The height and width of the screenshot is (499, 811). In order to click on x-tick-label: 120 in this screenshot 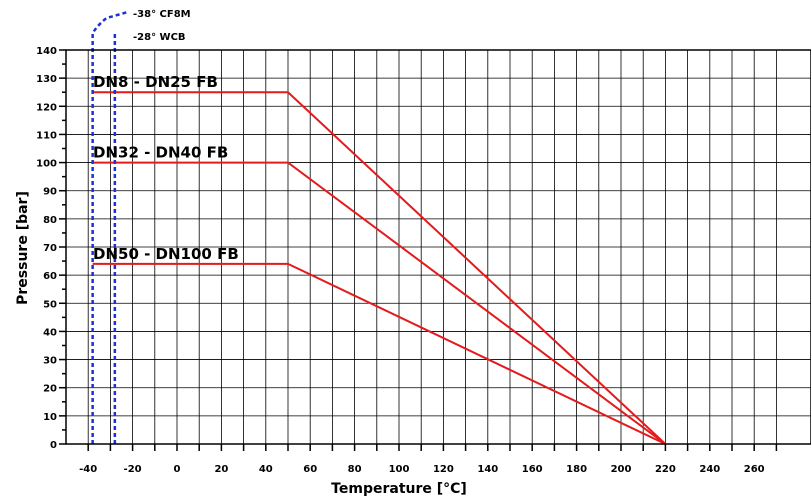, I will do `click(443, 469)`.